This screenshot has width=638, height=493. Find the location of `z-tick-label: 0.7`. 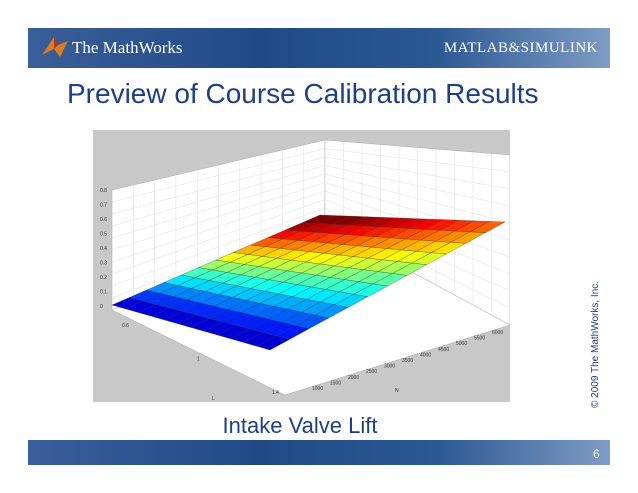

z-tick-label: 0.7 is located at coordinates (103, 206).